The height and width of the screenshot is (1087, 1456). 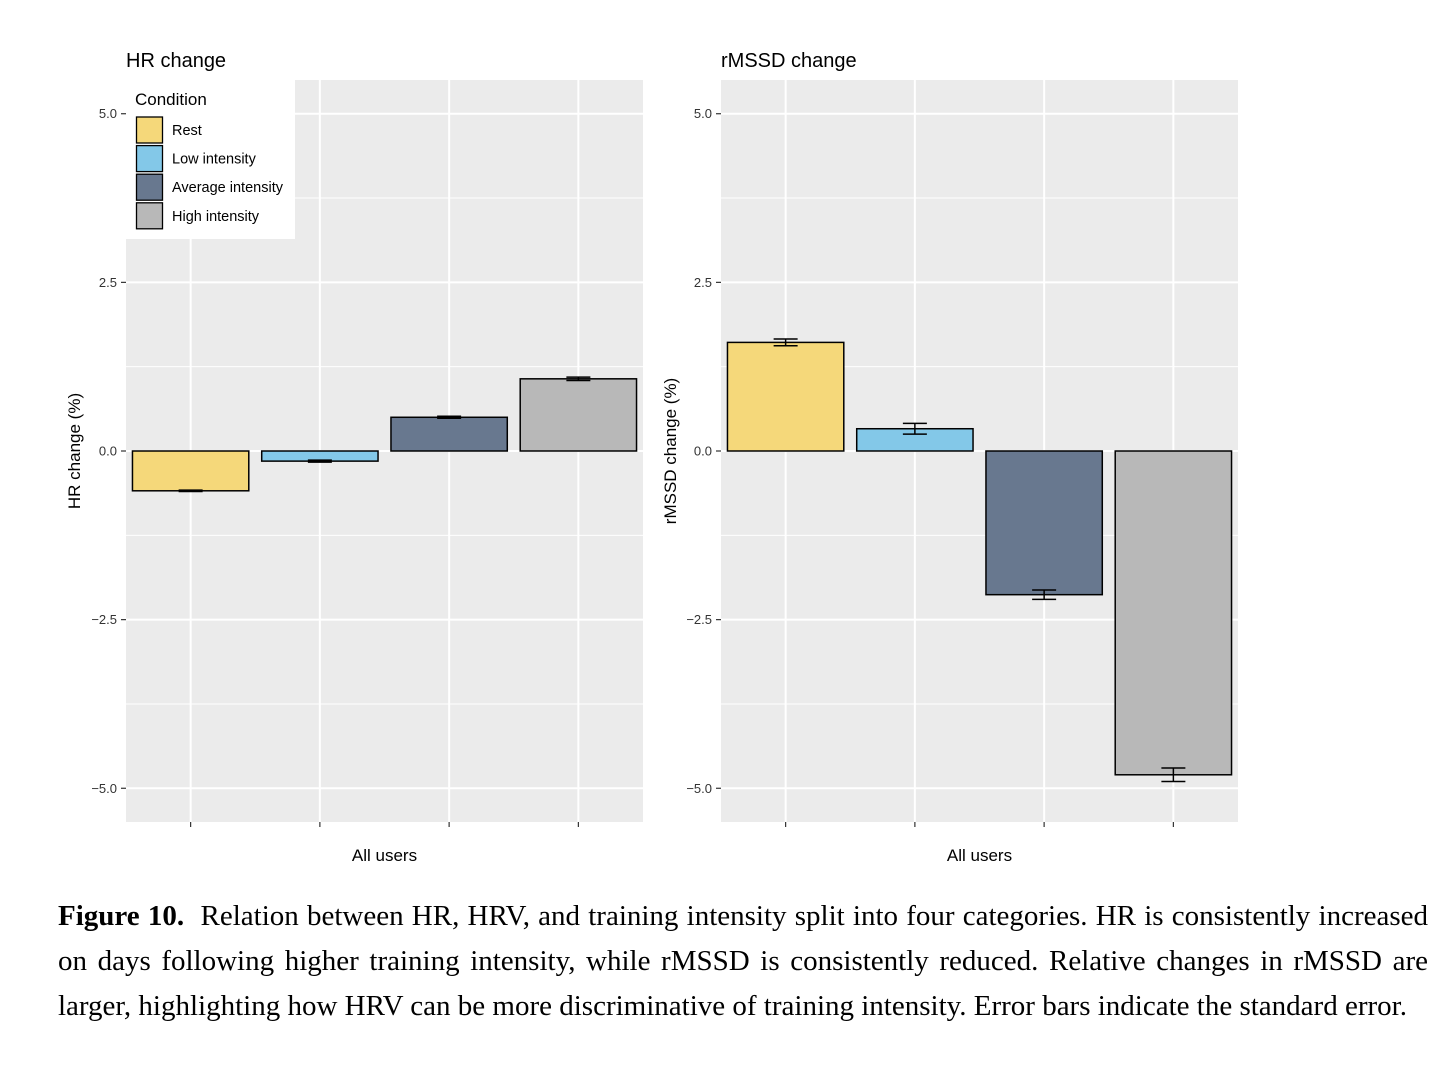 I want to click on legend-key-low-intensity, so click(x=149, y=158).